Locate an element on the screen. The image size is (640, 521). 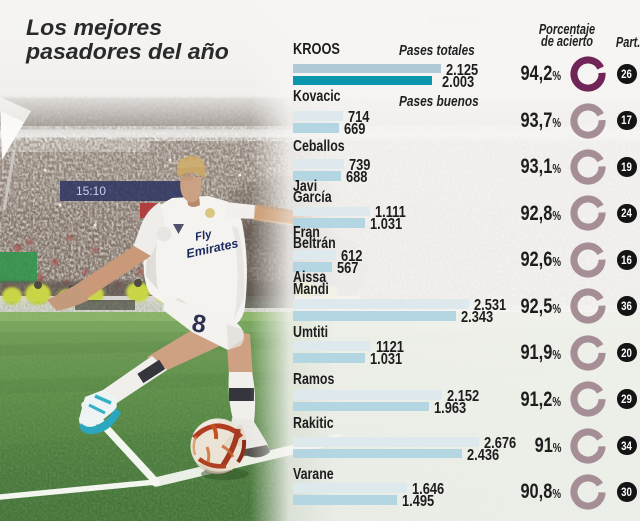
svg-text: 15:10 is located at coordinates (91, 191).